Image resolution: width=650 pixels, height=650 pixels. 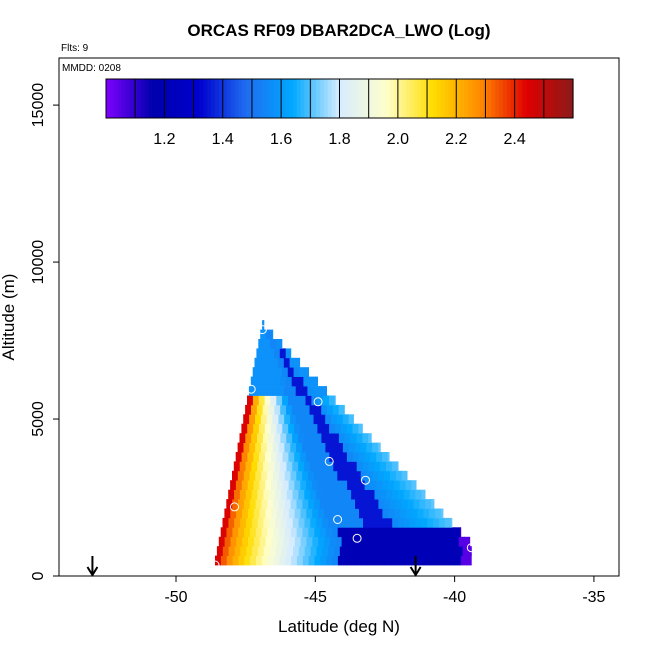 I want to click on heatmap-cells, so click(x=343, y=443).